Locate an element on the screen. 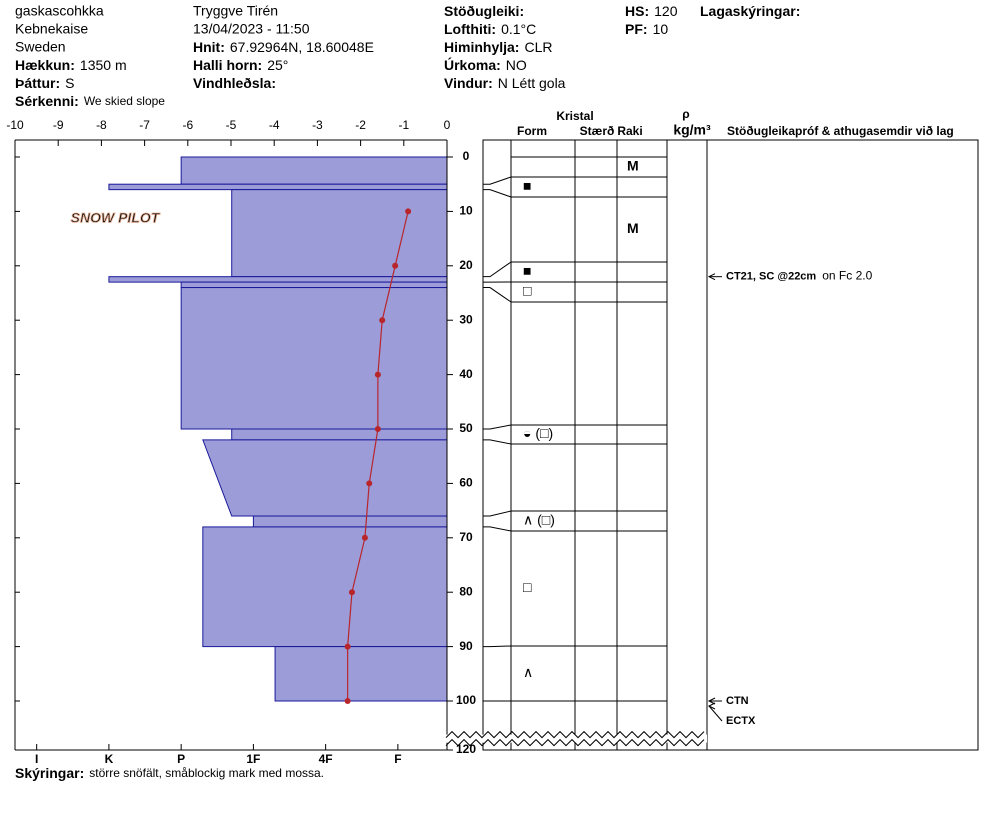  field-value: 0.1°C is located at coordinates (518, 29).